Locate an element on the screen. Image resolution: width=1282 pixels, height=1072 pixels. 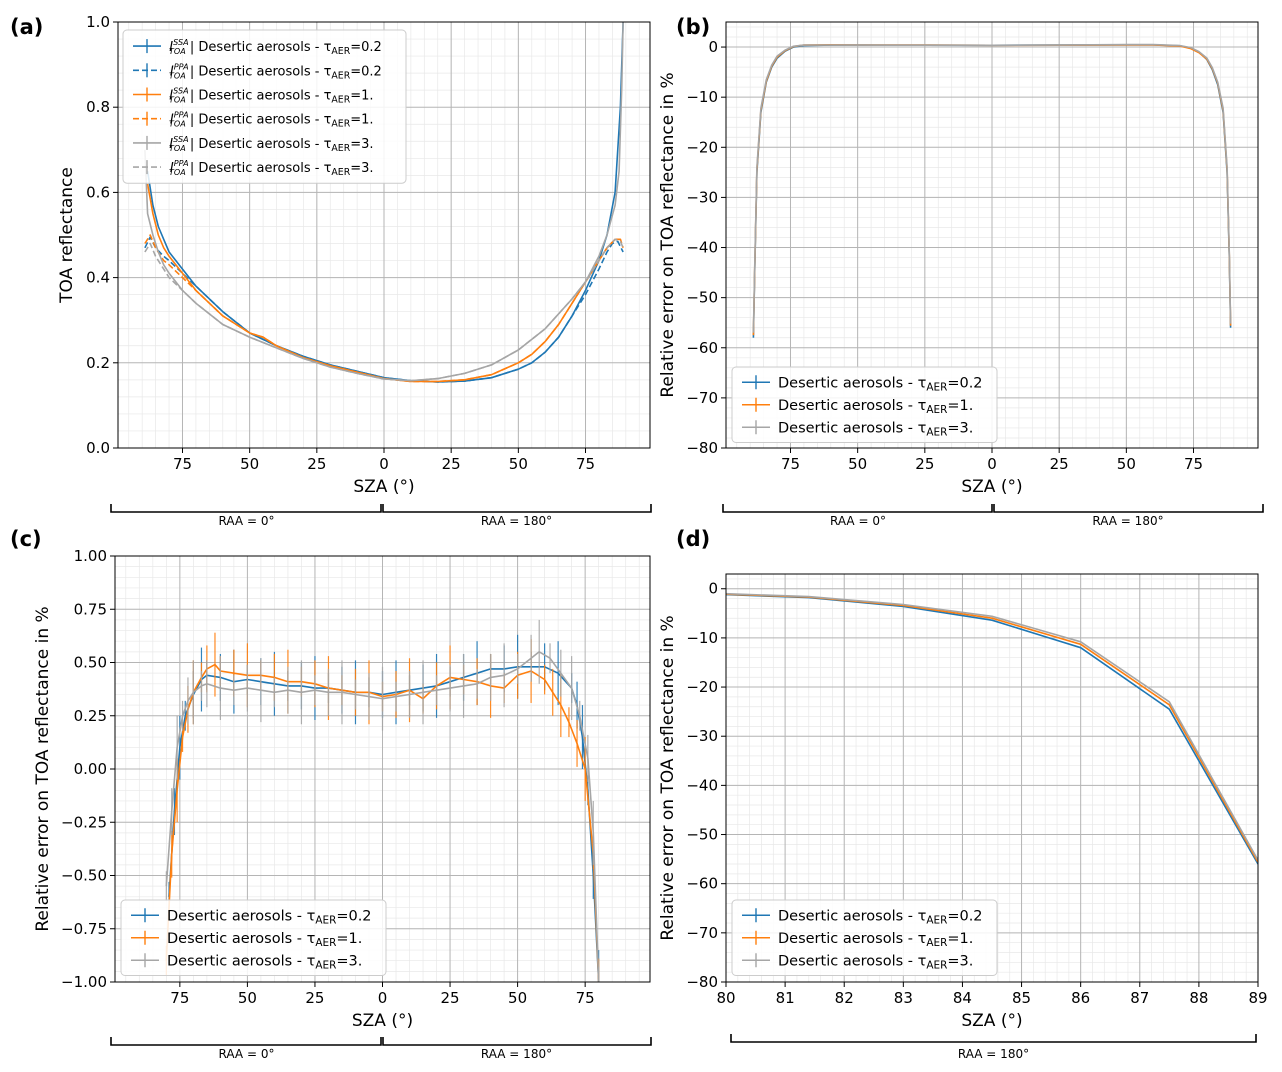
panel-label: (a) is located at coordinates (26, 27).